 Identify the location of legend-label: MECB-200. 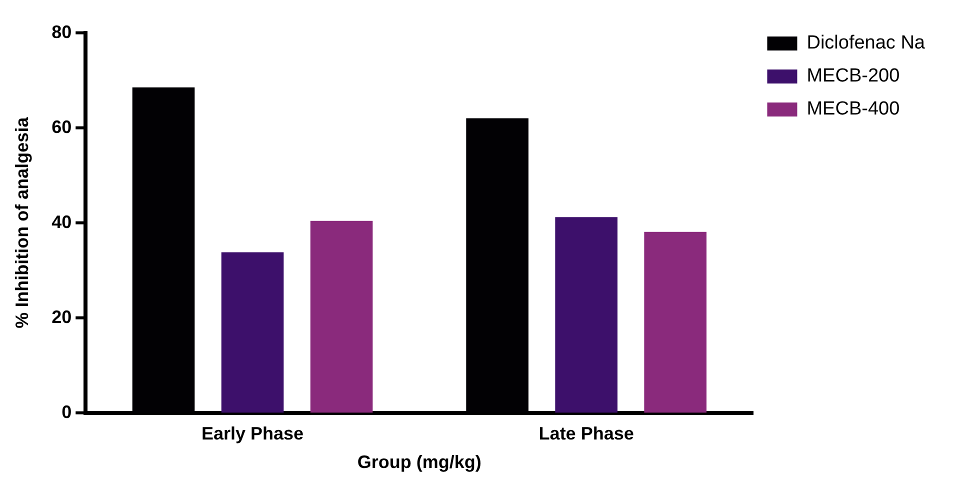
(853, 76).